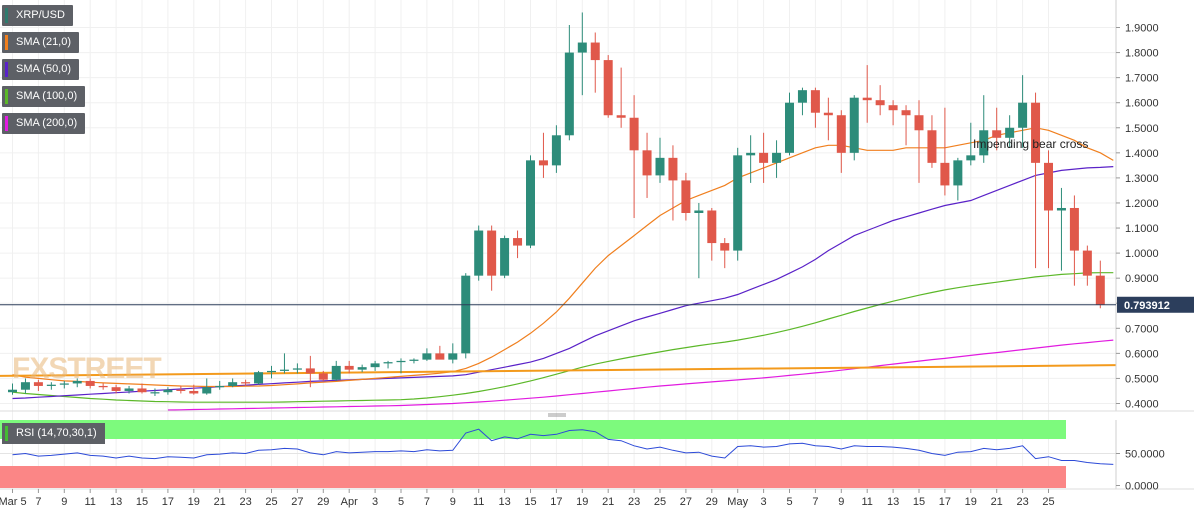 This screenshot has width=1194, height=513. What do you see at coordinates (6, 15) in the screenshot?
I see `symbol-swatch` at bounding box center [6, 15].